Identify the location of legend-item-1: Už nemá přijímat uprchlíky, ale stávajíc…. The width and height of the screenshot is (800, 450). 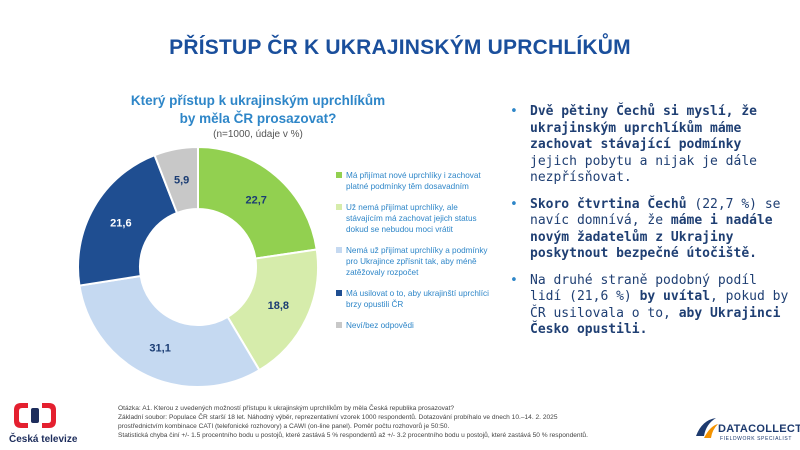
(416, 218).